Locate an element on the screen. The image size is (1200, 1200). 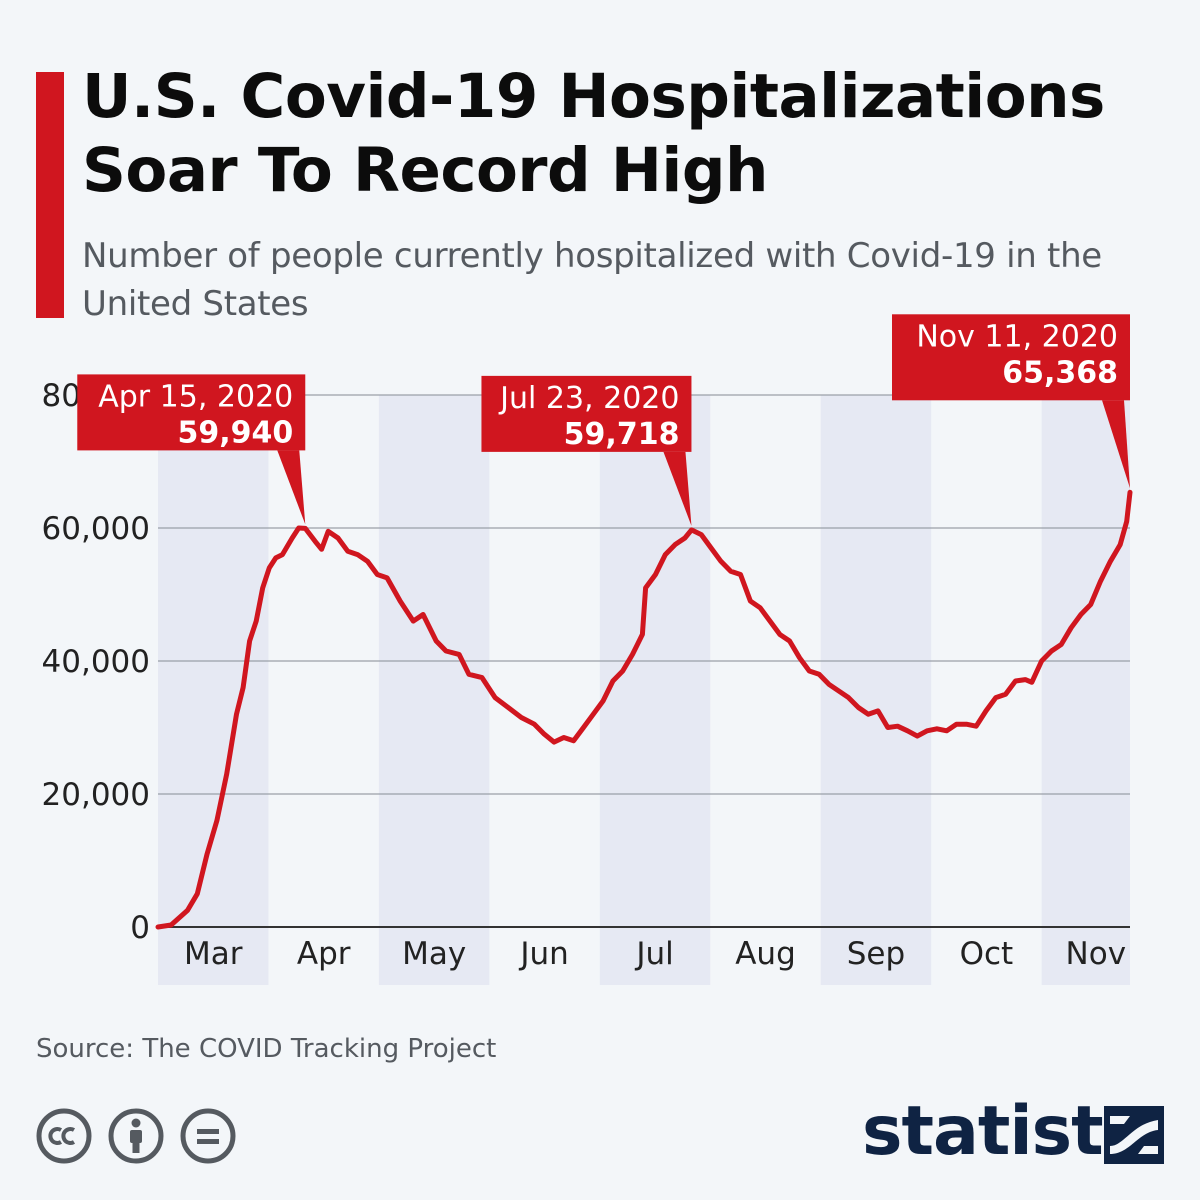
x-axis-ticks: Mar Apr May Jun Jul Aug Sep Oct Nov is located at coordinates (655, 954).